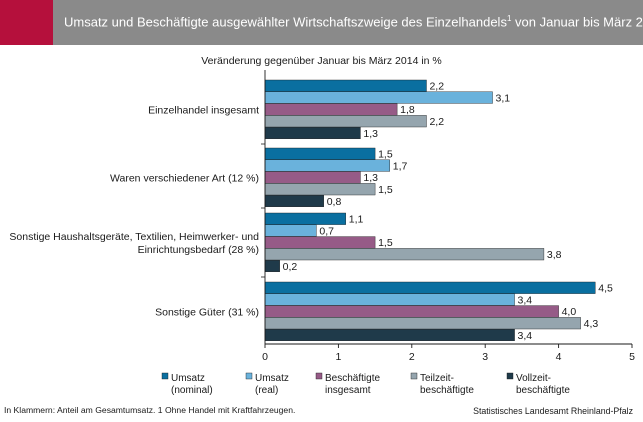 The height and width of the screenshot is (422, 643). Describe the element at coordinates (605, 289) in the screenshot. I see `data-label: 4,5` at that location.